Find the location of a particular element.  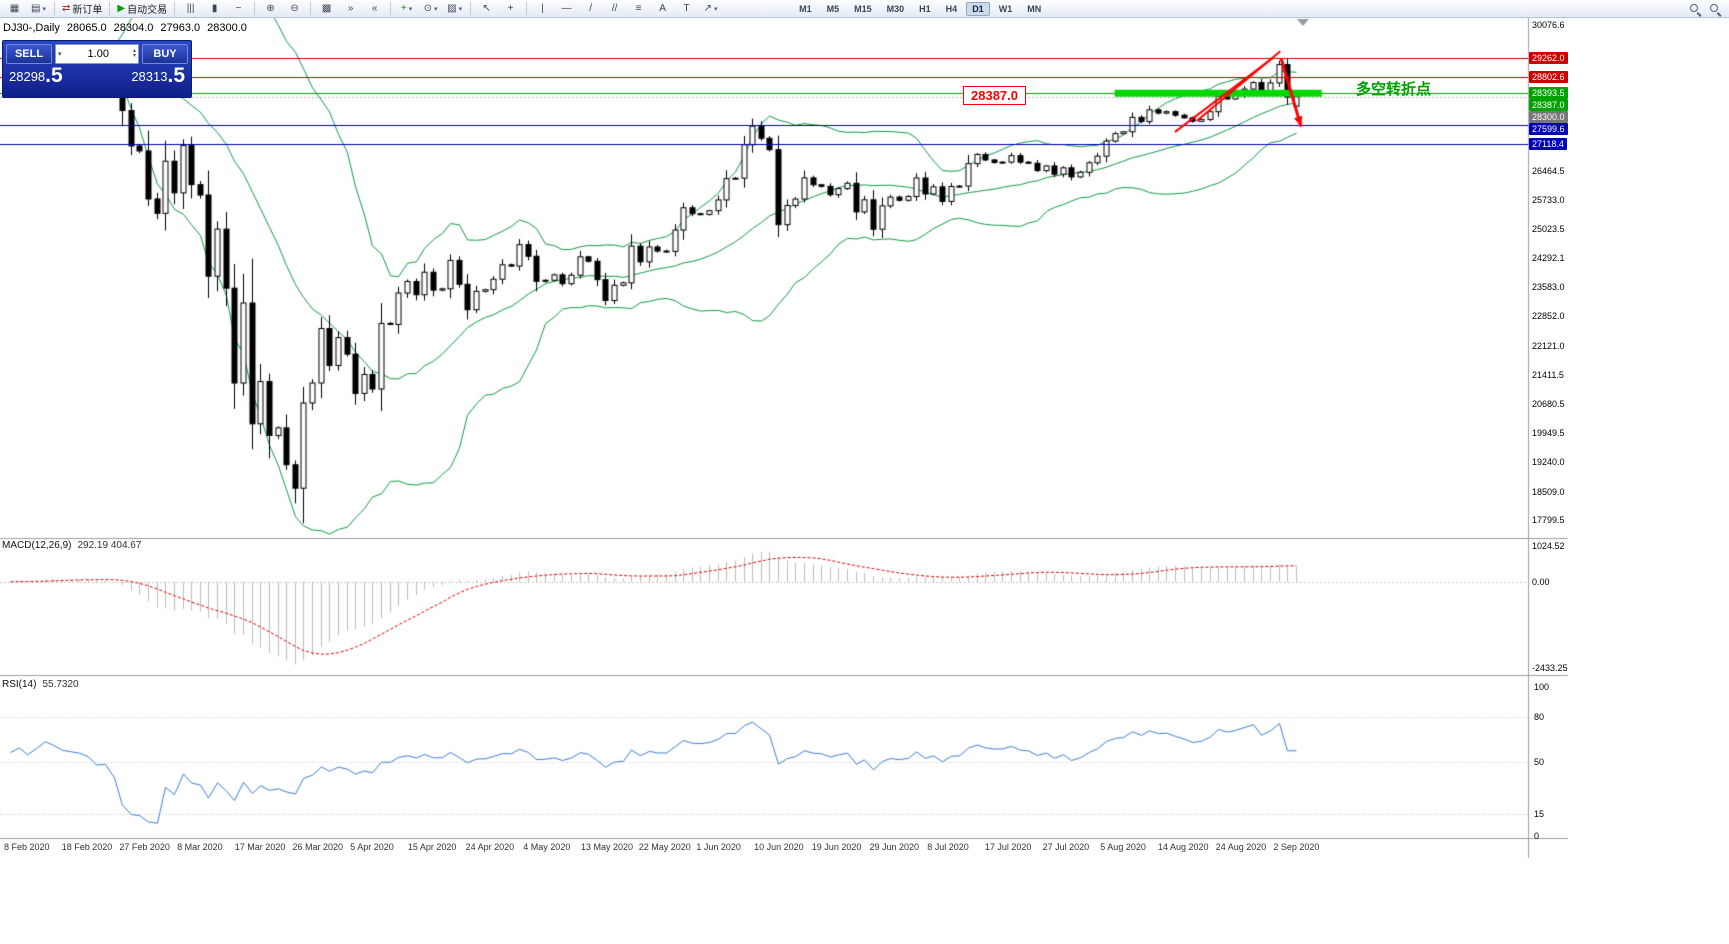

profiles: ▤ ▾ is located at coordinates (38, 8).